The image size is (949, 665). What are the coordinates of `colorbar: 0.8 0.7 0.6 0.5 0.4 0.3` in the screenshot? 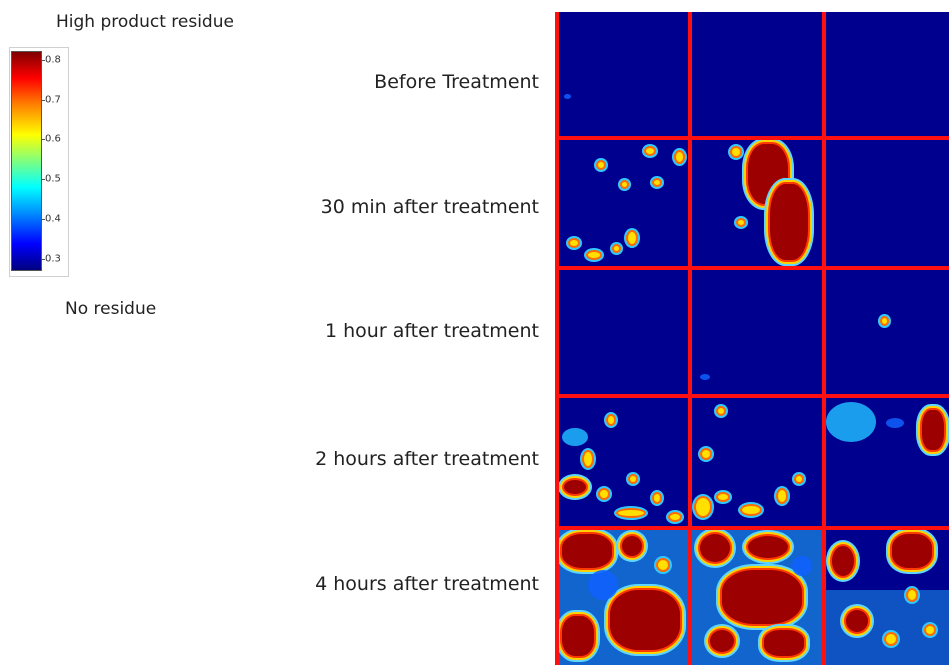 It's located at (39, 162).